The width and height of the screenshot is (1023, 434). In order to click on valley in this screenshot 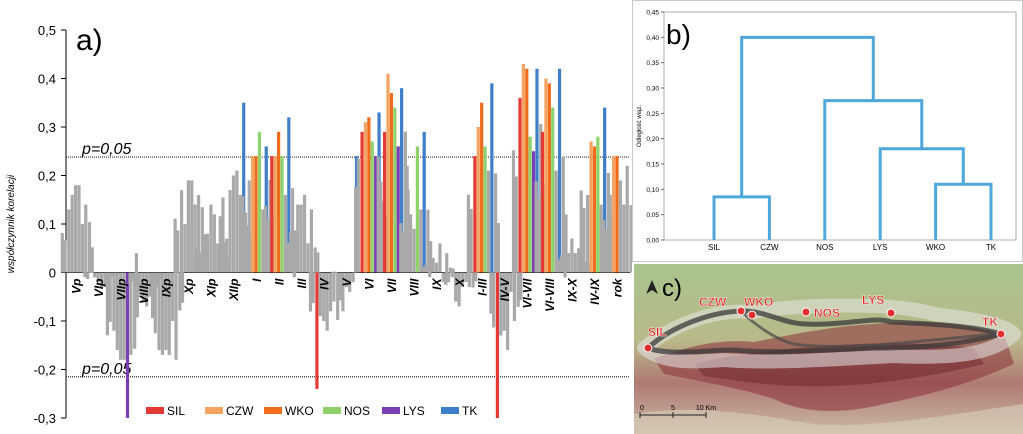, I will do `click(828, 419)`.